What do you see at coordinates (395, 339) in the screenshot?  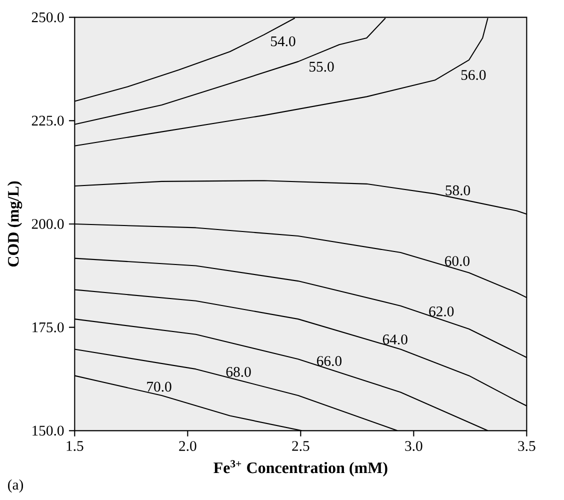 I see `series-label: 64.0` at bounding box center [395, 339].